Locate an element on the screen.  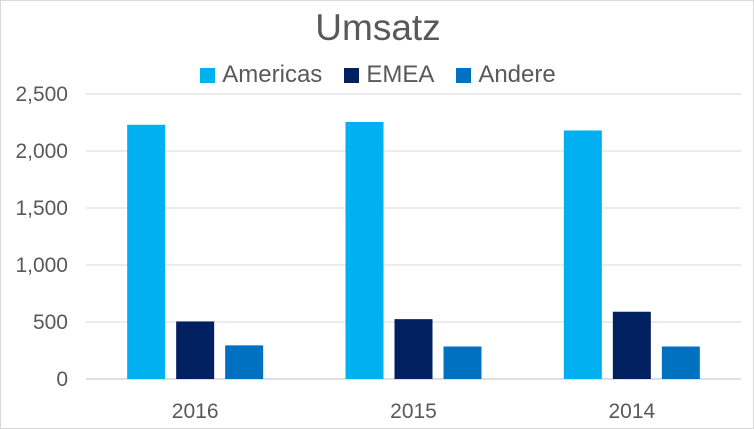
legend-label-emea: EMEA is located at coordinates (400, 74).